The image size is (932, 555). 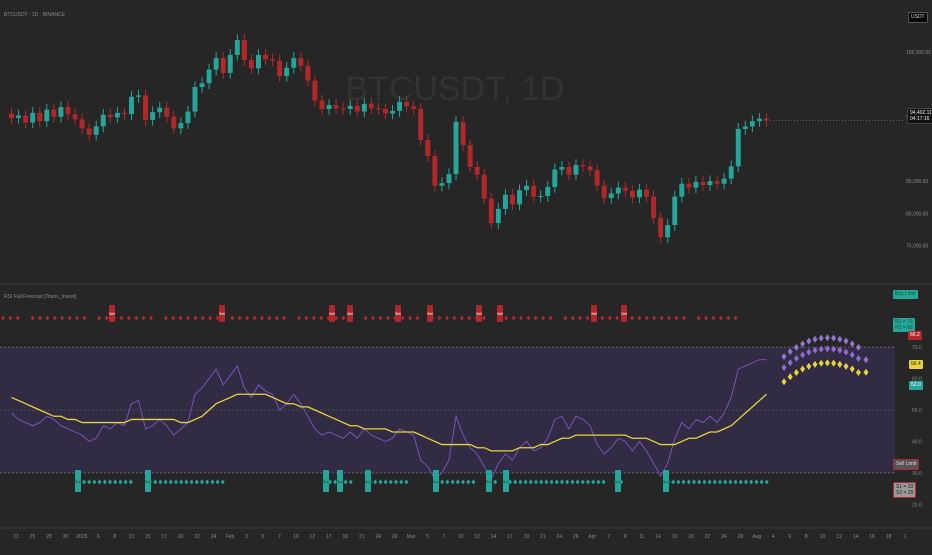 I want to click on time-tick: 26, so click(x=395, y=537).